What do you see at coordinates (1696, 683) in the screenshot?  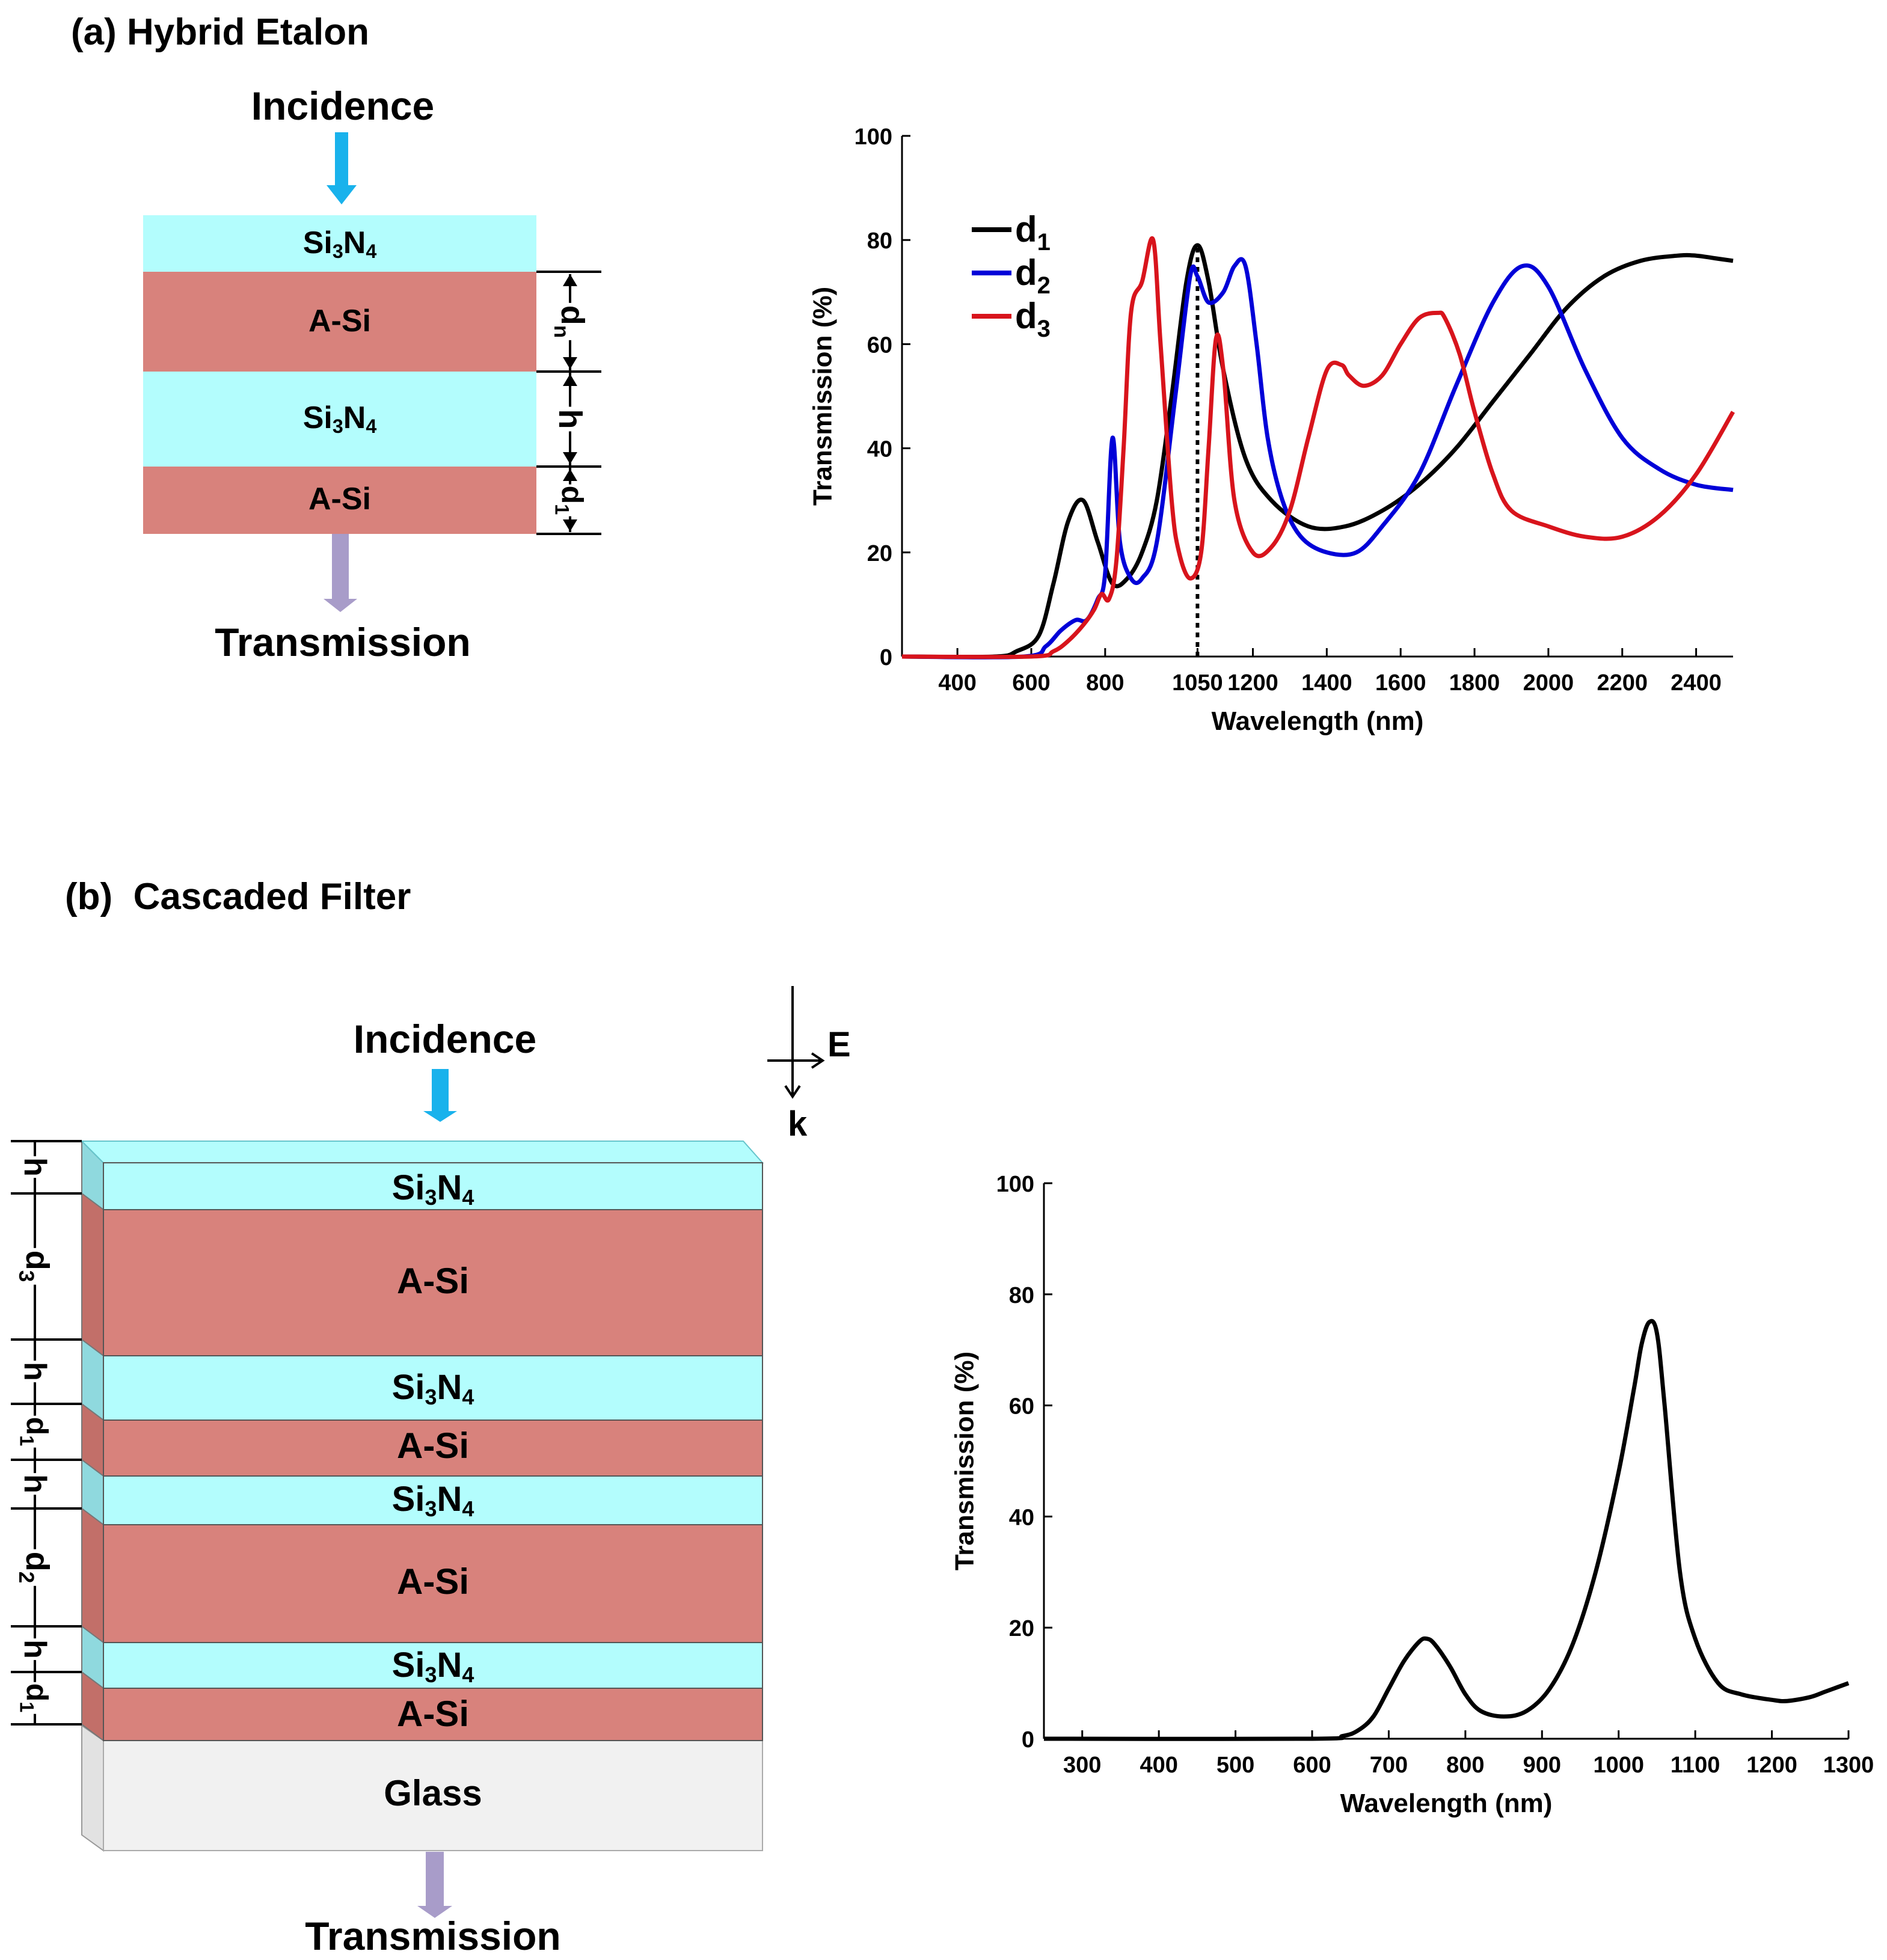 I see `x-tick-label: 2400` at bounding box center [1696, 683].